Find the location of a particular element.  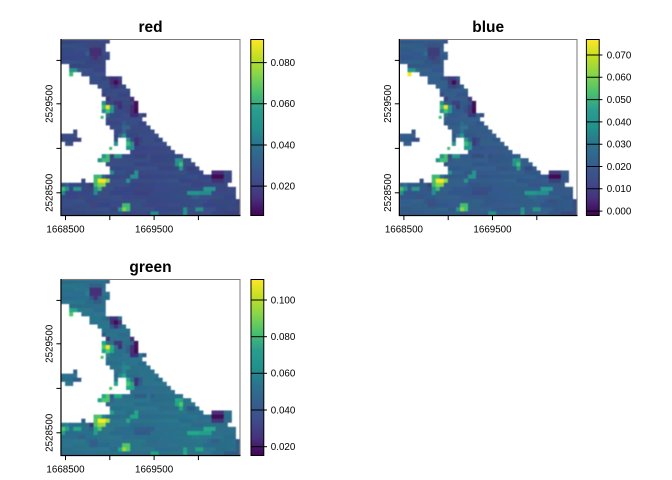

svg-text: red is located at coordinates (150, 27).